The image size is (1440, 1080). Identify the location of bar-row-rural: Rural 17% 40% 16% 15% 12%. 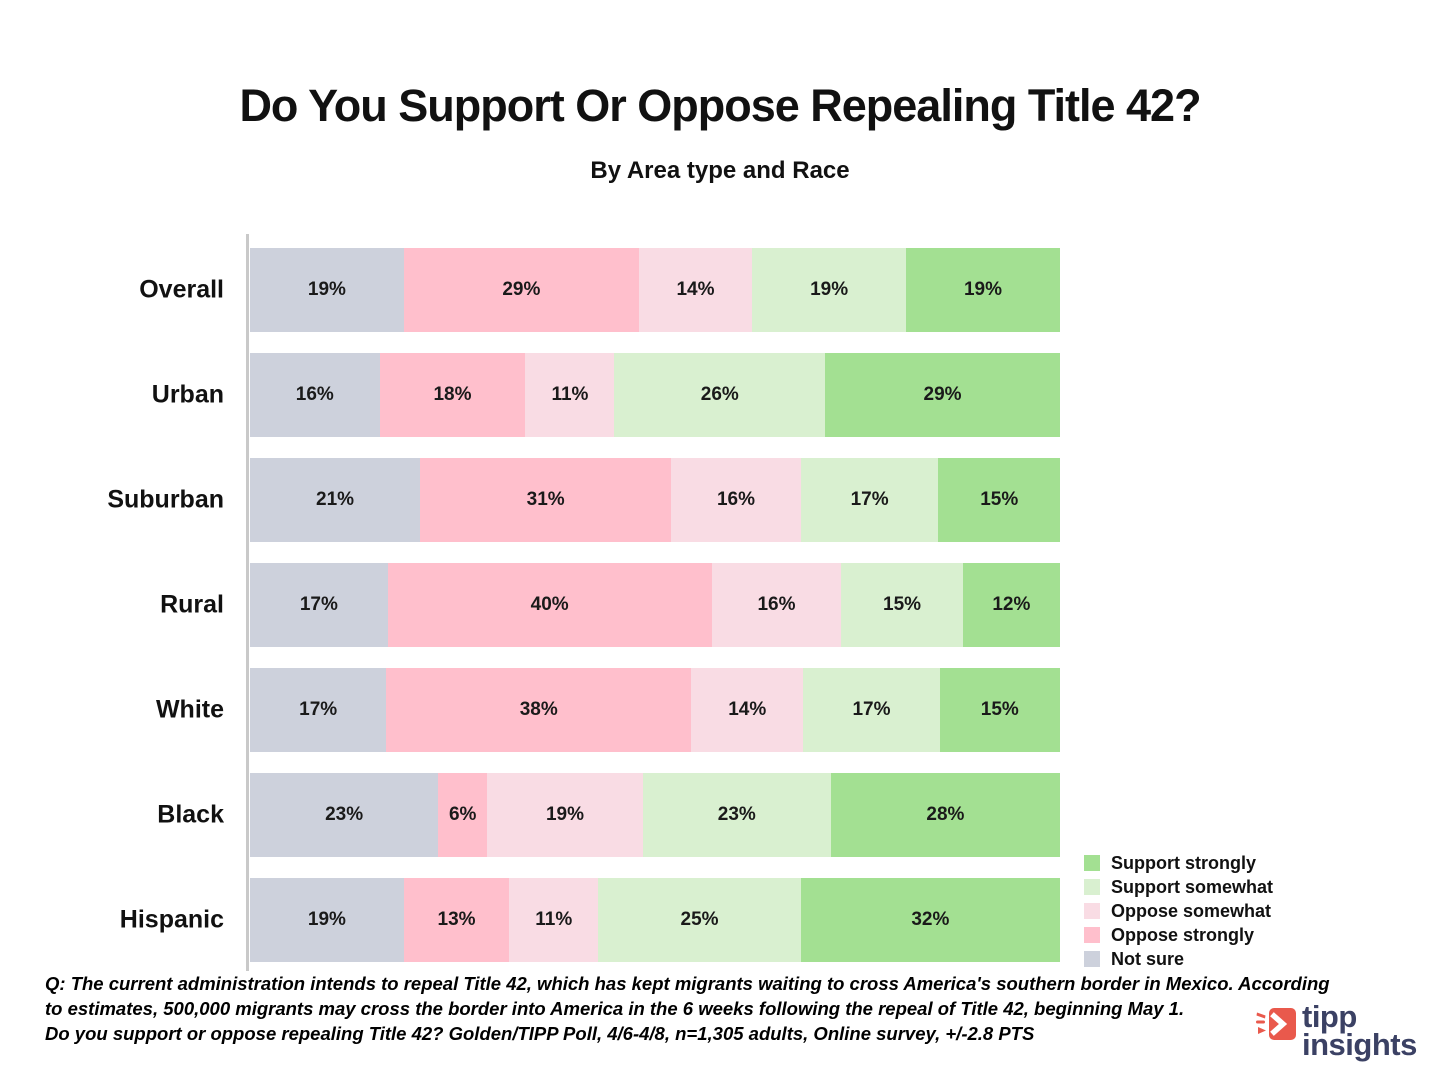
(610, 605).